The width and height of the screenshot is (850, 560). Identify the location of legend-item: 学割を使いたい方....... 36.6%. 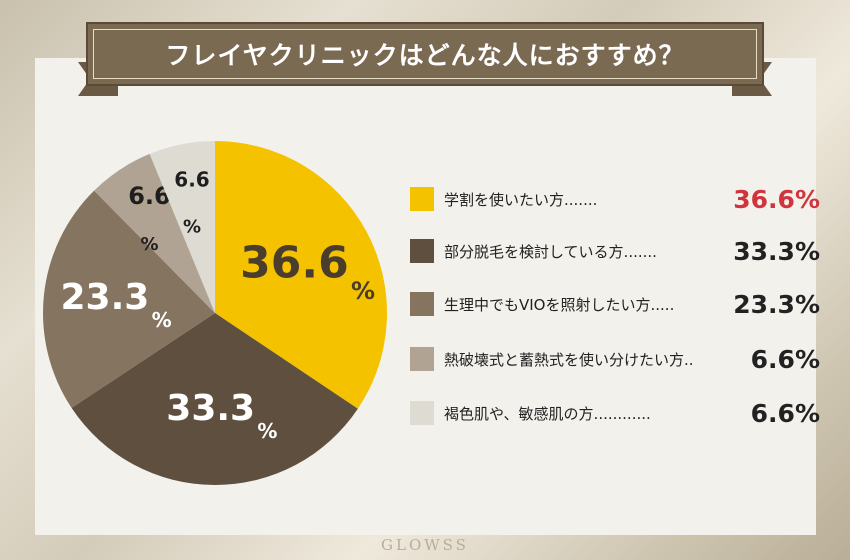
(615, 199).